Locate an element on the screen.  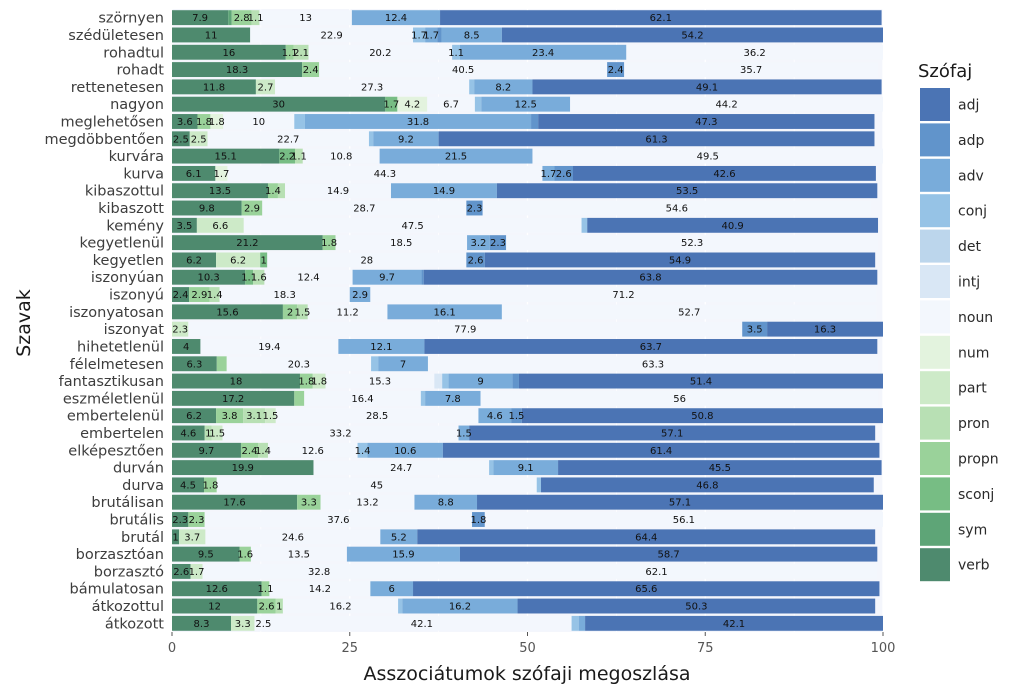
data-label-kibaszott-3: 2.3 is located at coordinates (475, 209).